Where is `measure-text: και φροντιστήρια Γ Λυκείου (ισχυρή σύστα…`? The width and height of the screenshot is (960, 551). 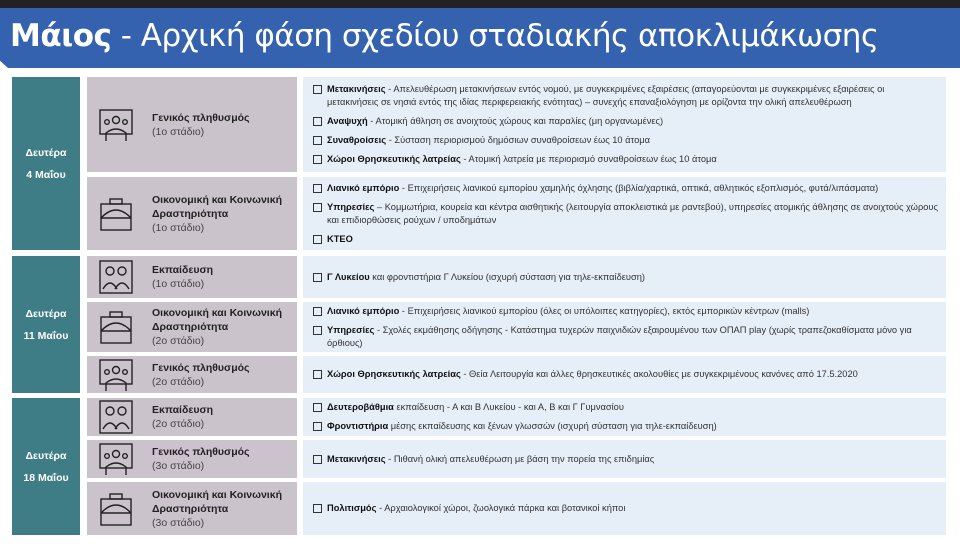 measure-text: και φροντιστήρια Γ Λυκείου (ισχυρή σύστα… is located at coordinates (507, 276).